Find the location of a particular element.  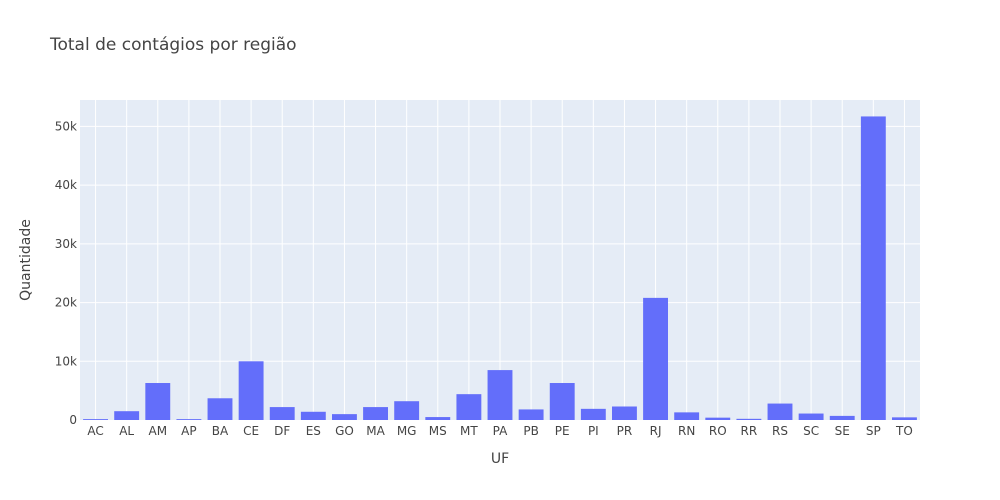

bar-rs is located at coordinates (780, 411).